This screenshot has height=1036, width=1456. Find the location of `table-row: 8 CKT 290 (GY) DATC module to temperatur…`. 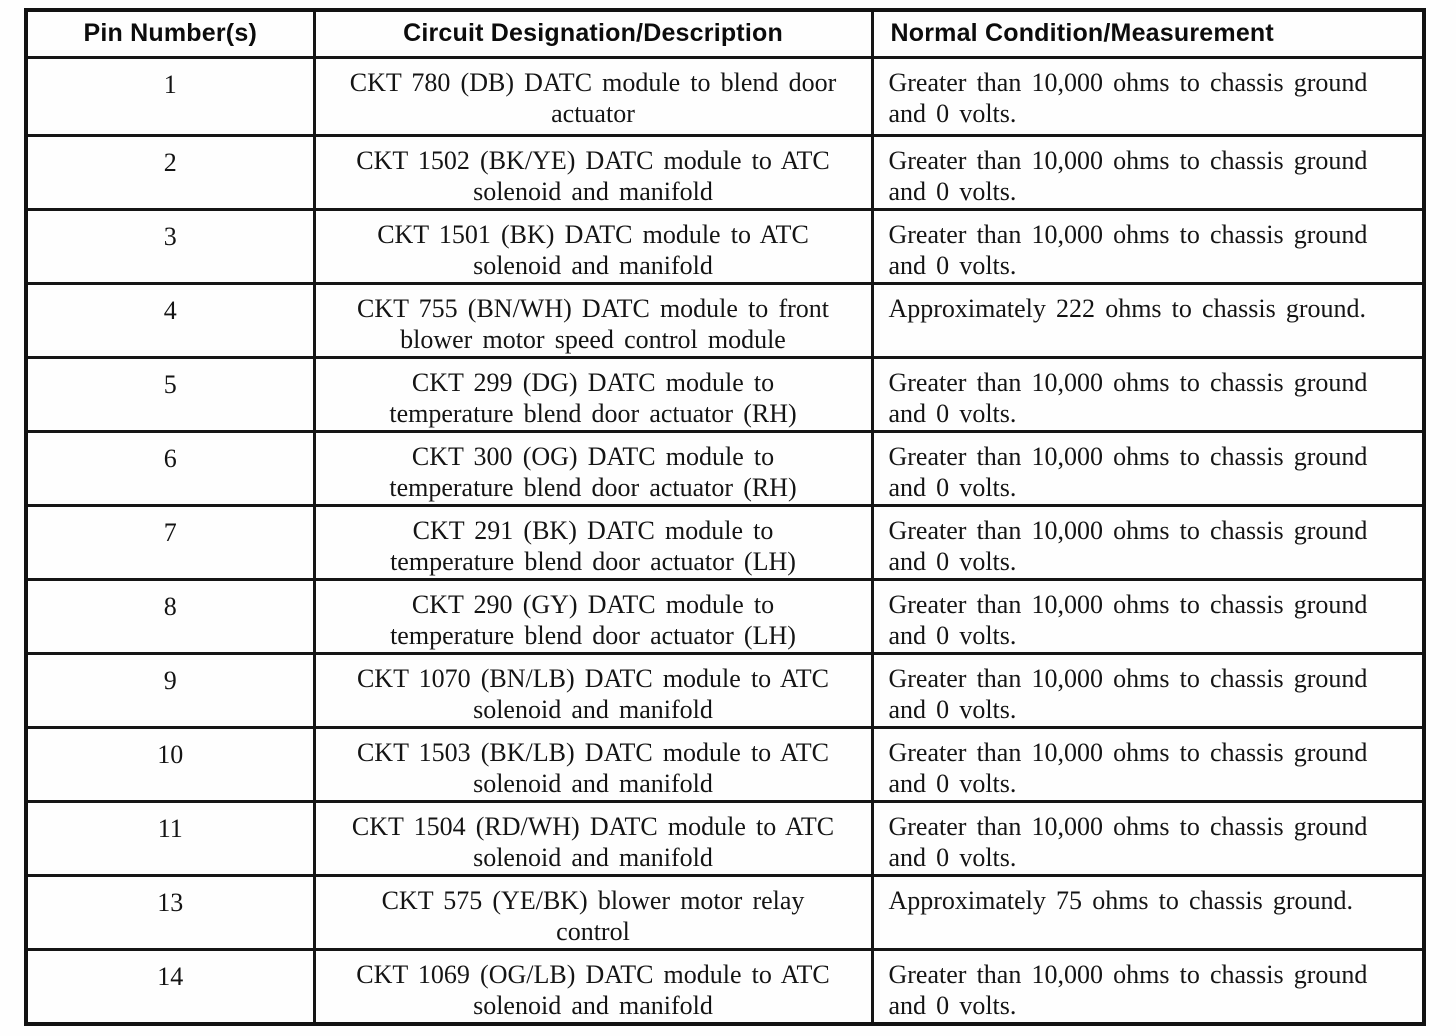

table-row: 8 CKT 290 (GY) DATC module to temperatur… is located at coordinates (725, 616).